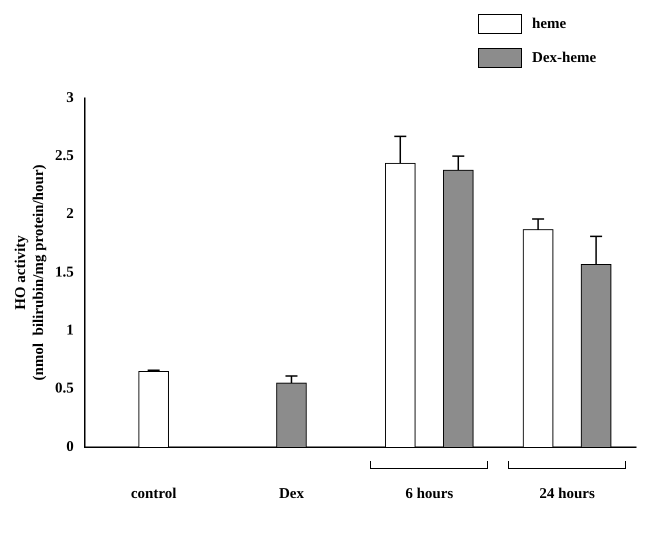 This screenshot has width=654, height=541. Describe the element at coordinates (429, 494) in the screenshot. I see `x-tick-label: 6 hours` at that location.